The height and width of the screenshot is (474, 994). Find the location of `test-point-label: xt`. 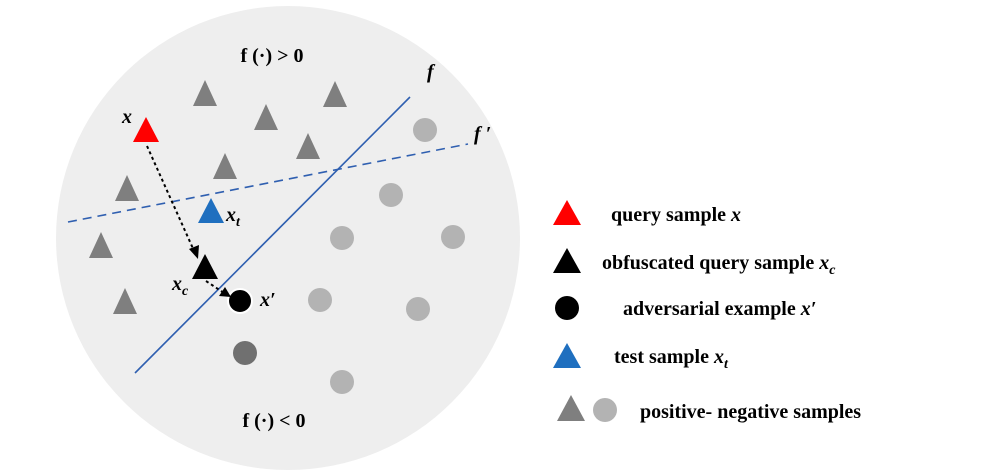

test-point-label: xt is located at coordinates (233, 217).